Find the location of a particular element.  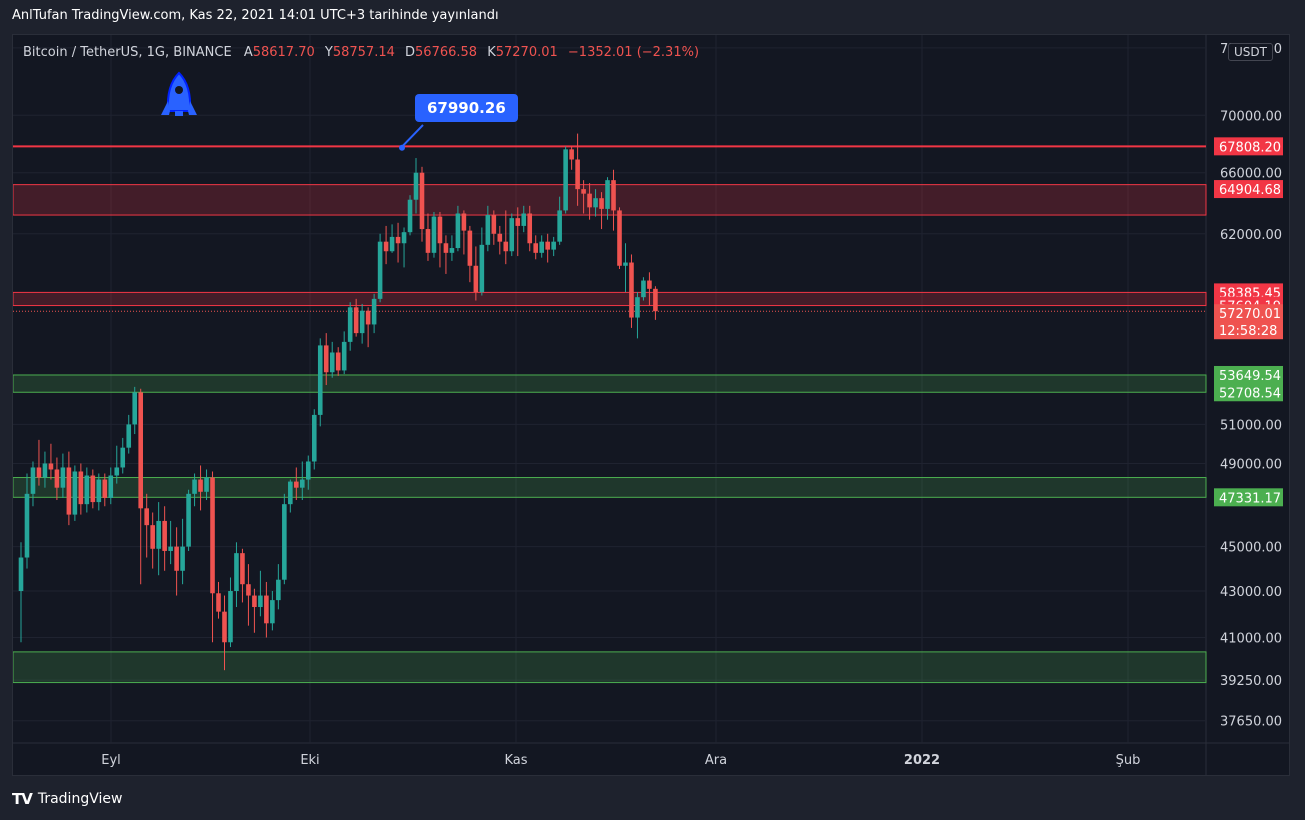

price-callout: 67990.26 is located at coordinates (466, 108).